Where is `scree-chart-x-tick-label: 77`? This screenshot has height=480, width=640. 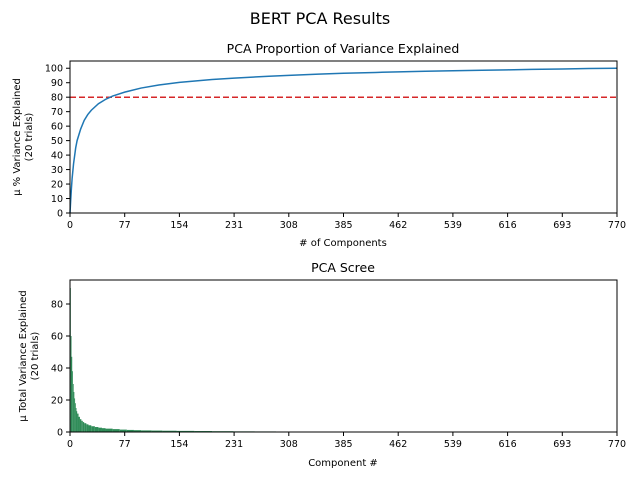
scree-chart-x-tick-label: 77 is located at coordinates (125, 444).